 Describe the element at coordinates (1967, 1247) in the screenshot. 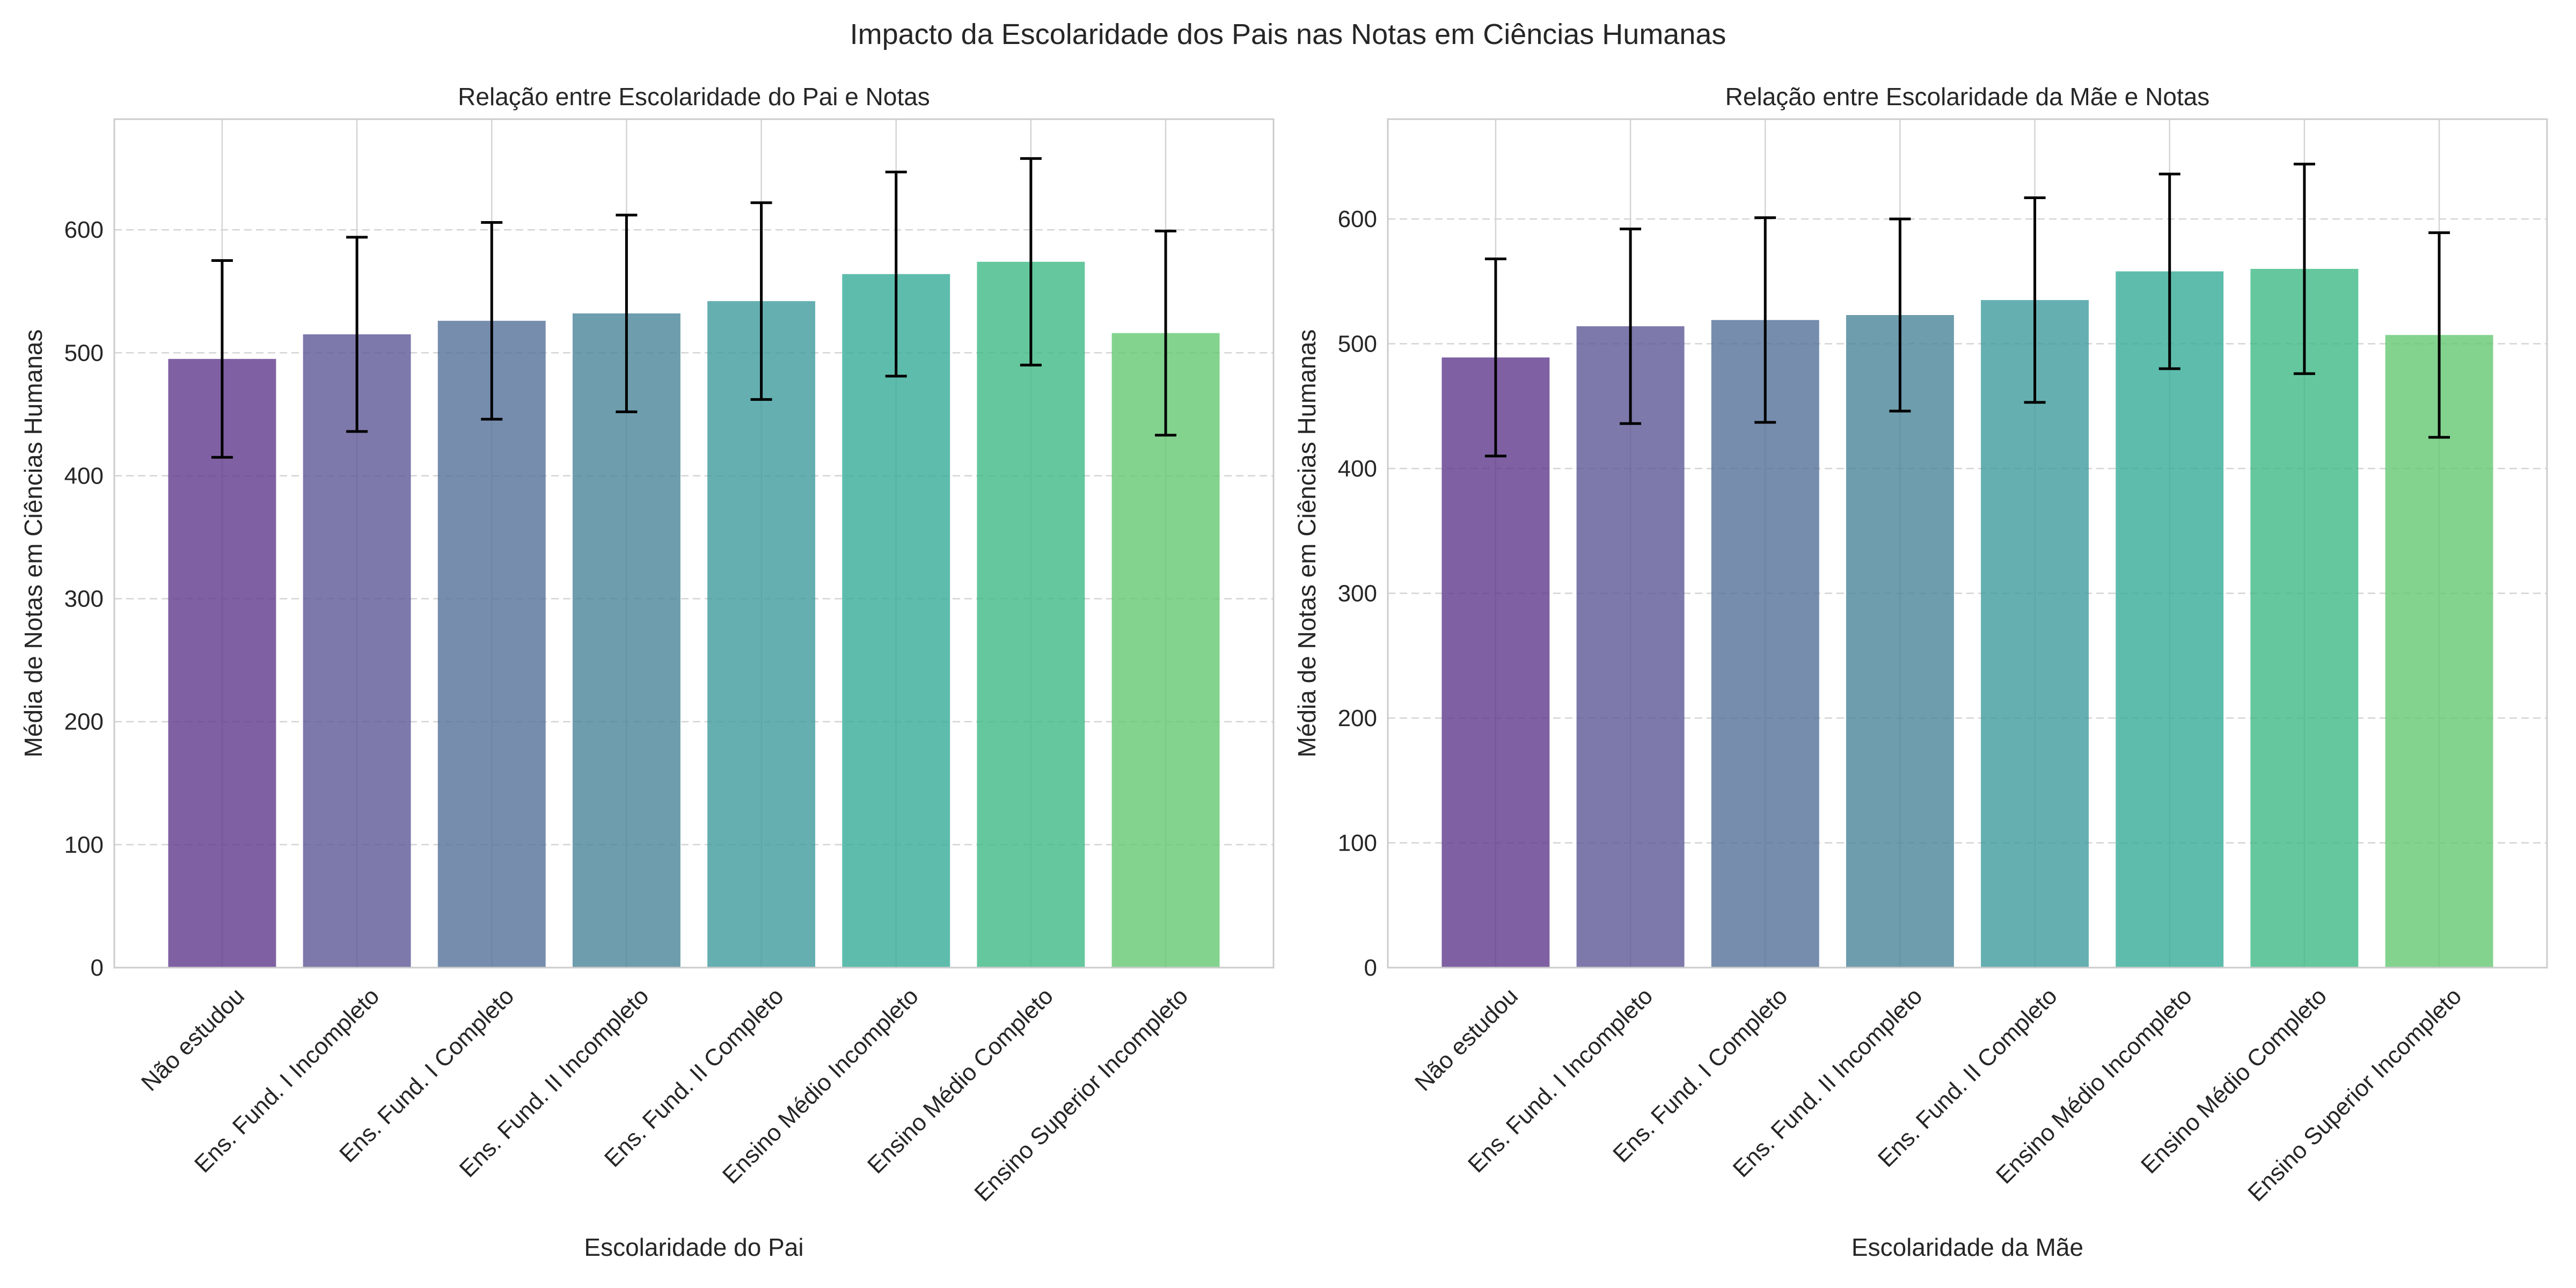

I see `x-axis-label: Escolaridade da Mãe` at that location.